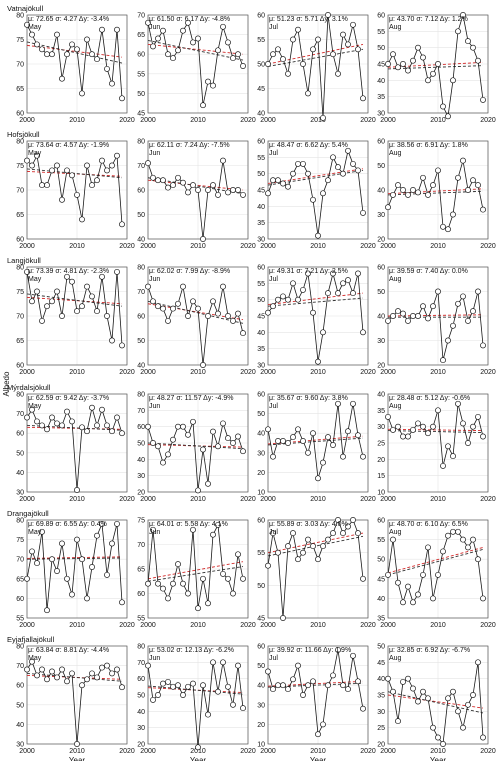 The width and height of the screenshot is (500, 761). What do you see at coordinates (20, 292) in the screenshot?
I see `y-tick-label: 75` at bounding box center [20, 292].